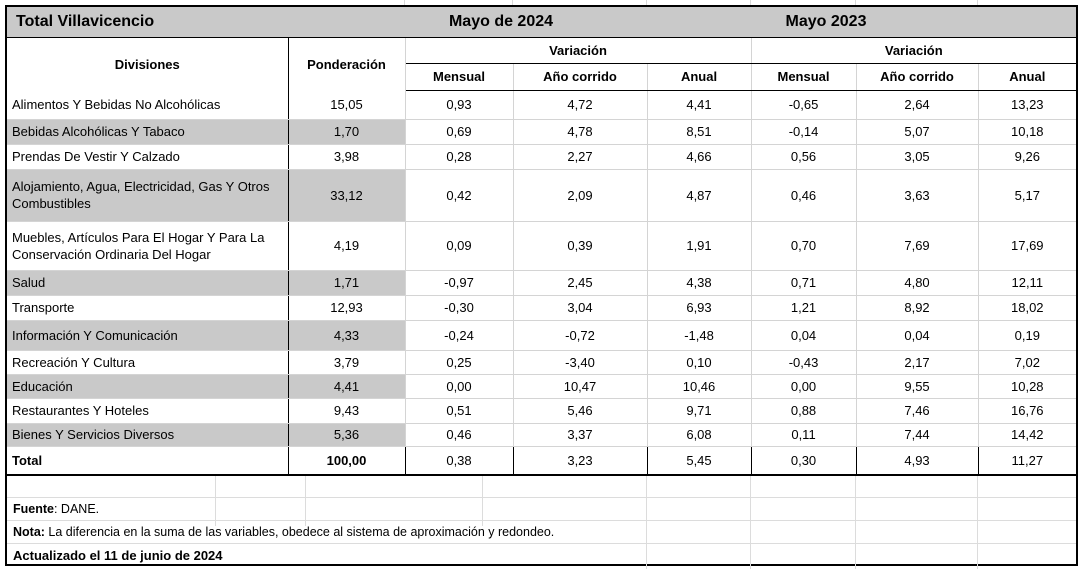 The image size is (1083, 569). What do you see at coordinates (1027, 132) in the screenshot?
I see `anual-2023-cell: 10,18` at bounding box center [1027, 132].